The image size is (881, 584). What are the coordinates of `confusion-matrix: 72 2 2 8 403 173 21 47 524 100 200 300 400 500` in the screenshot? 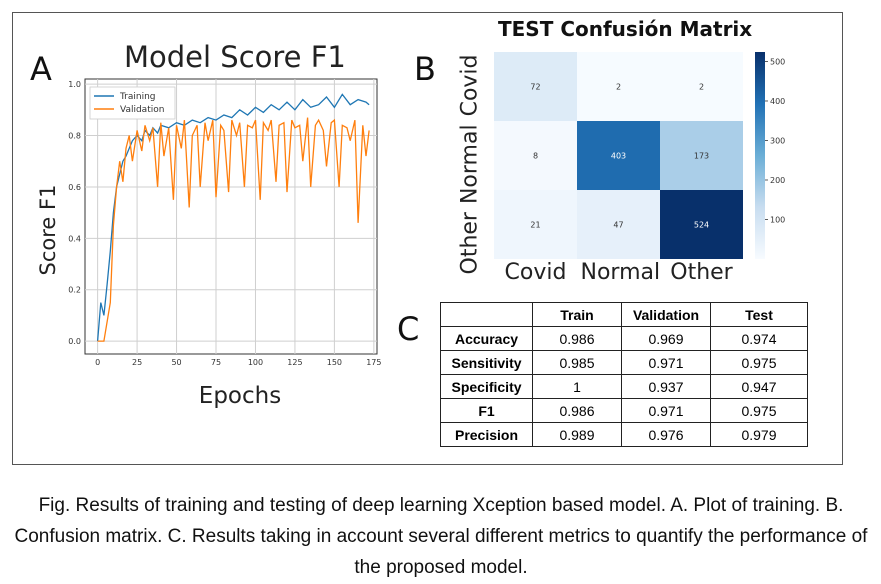 It's located at (639, 155).